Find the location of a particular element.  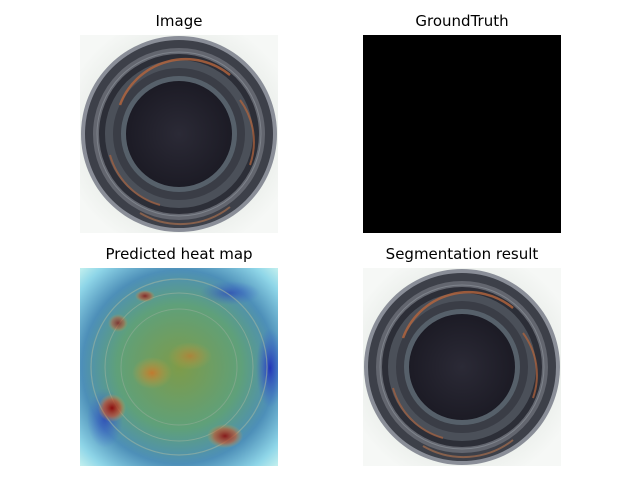

segmentation-photo is located at coordinates (462, 367).